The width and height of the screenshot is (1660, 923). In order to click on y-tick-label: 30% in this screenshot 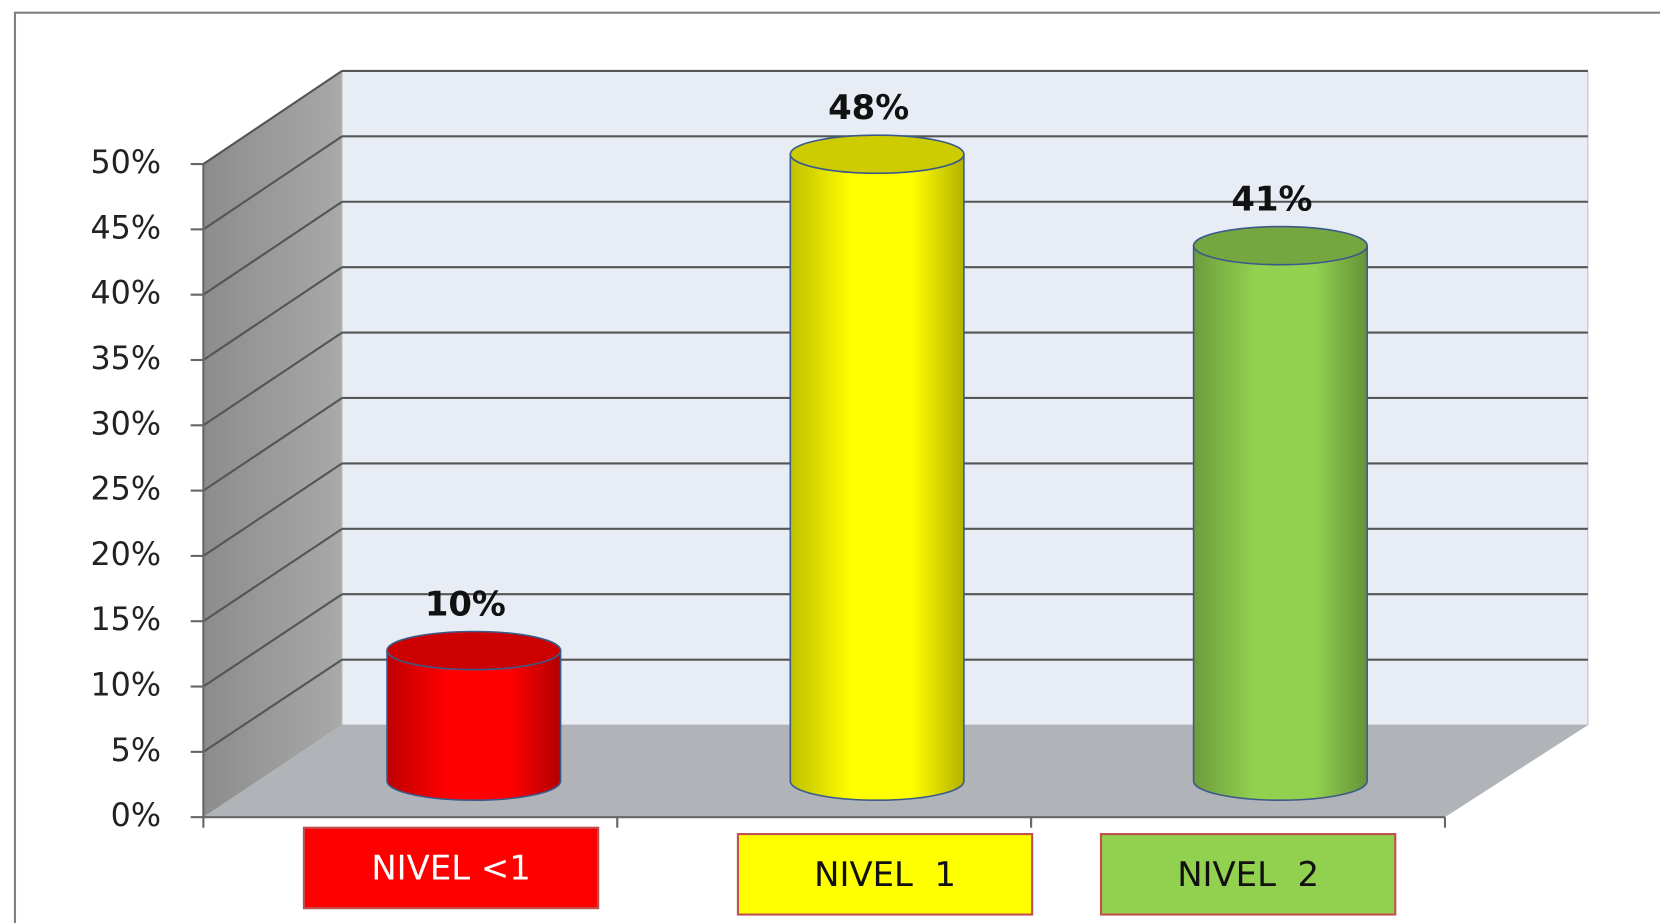, I will do `click(125, 424)`.